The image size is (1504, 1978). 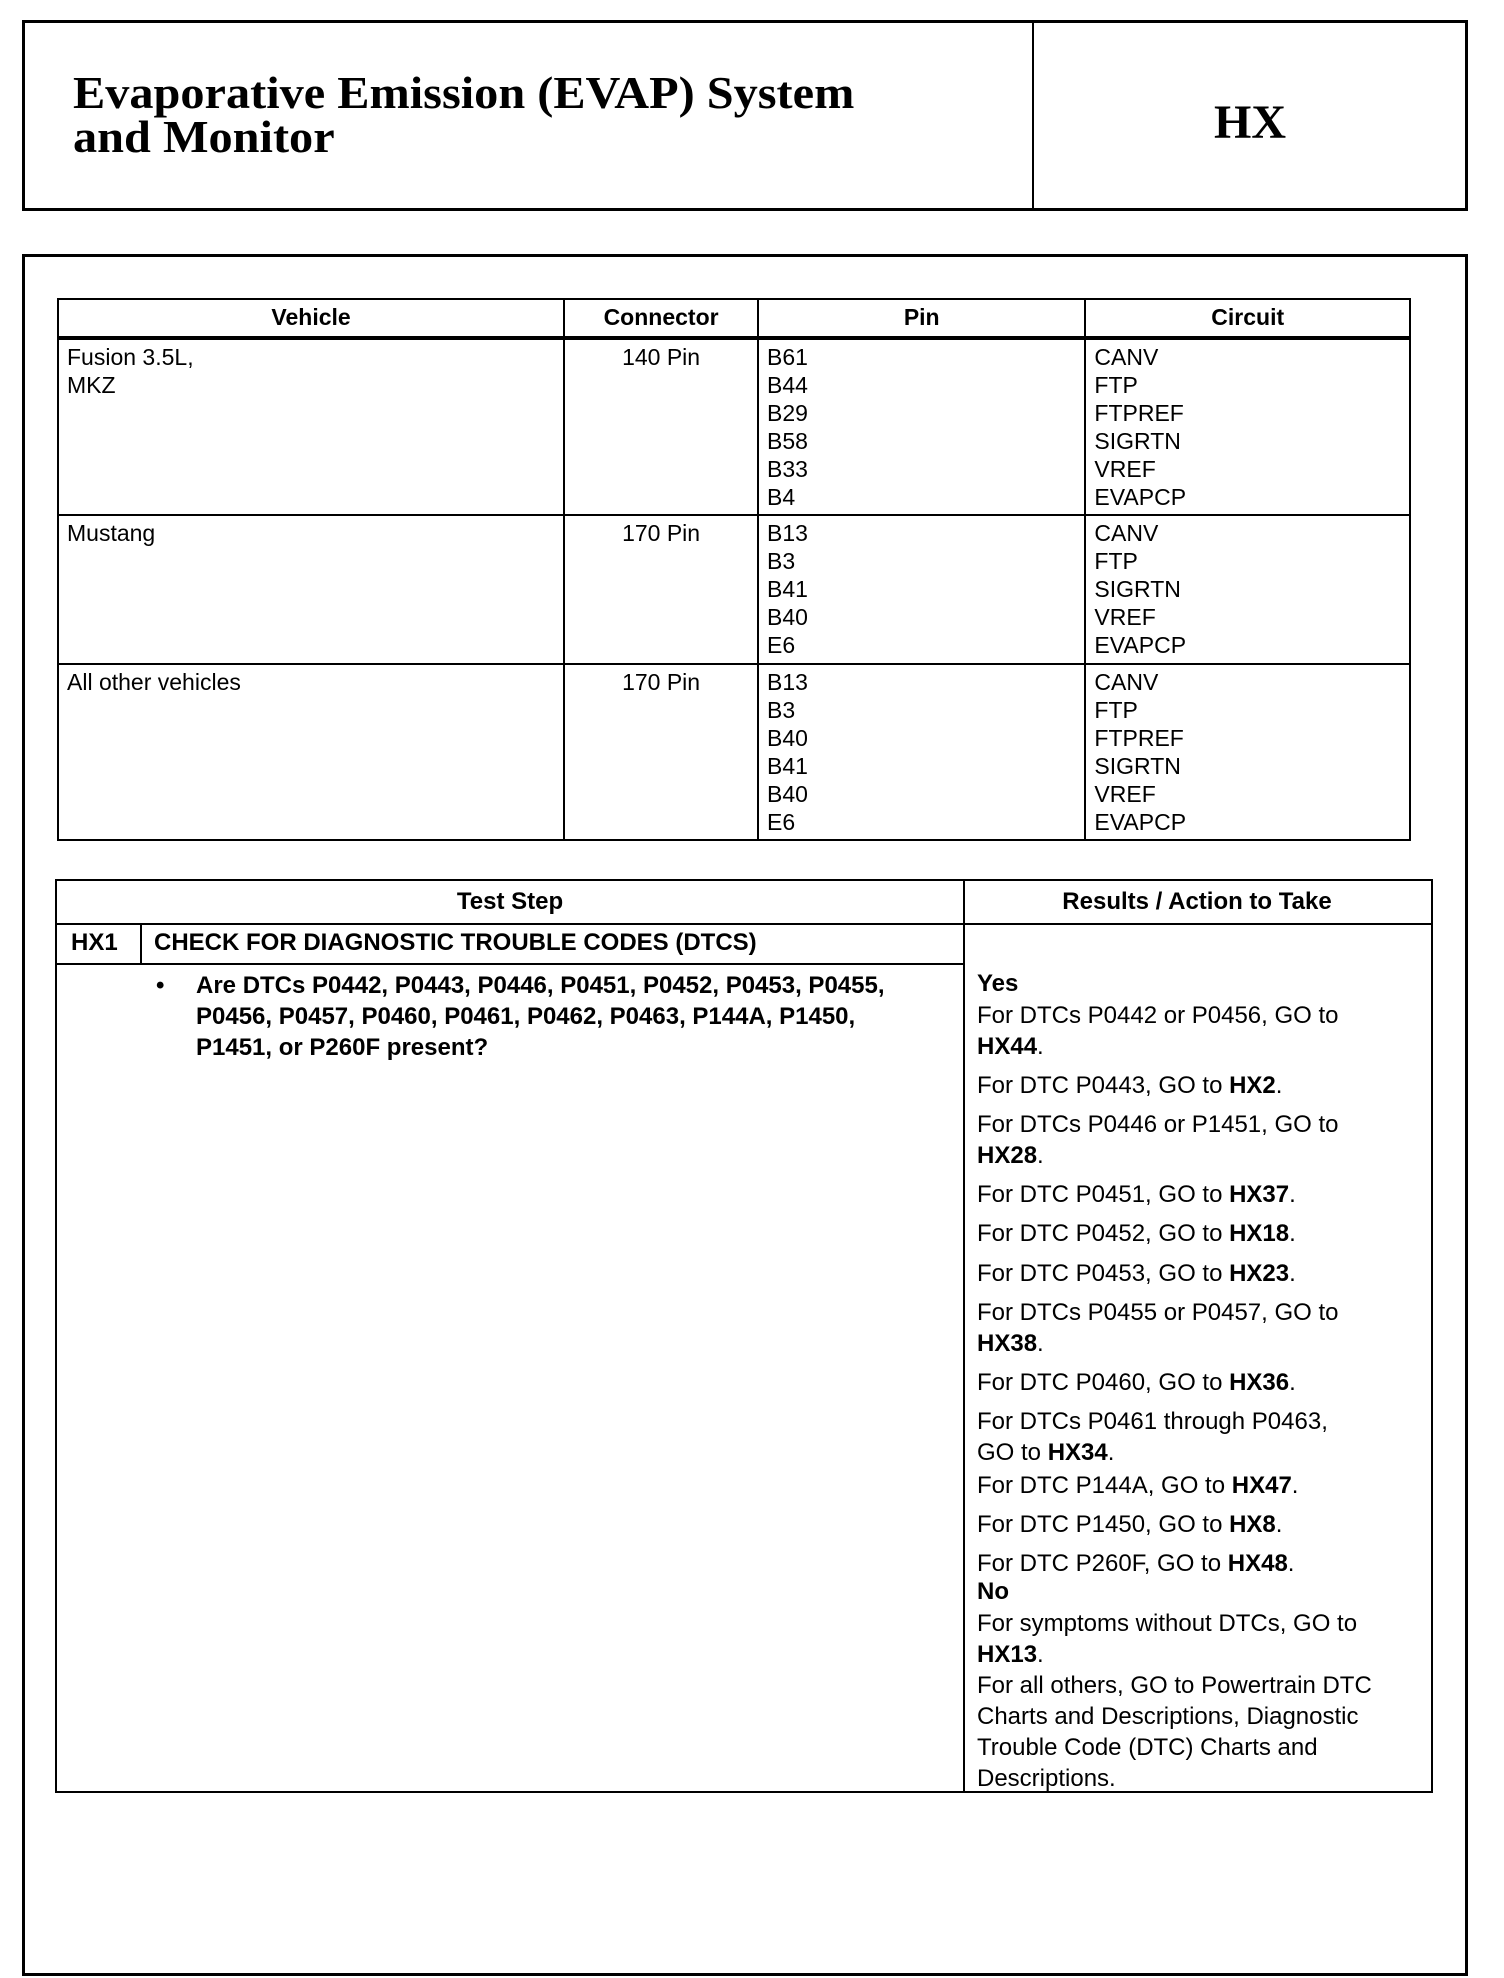 I want to click on goto-link: HX44, so click(x=1007, y=1046).